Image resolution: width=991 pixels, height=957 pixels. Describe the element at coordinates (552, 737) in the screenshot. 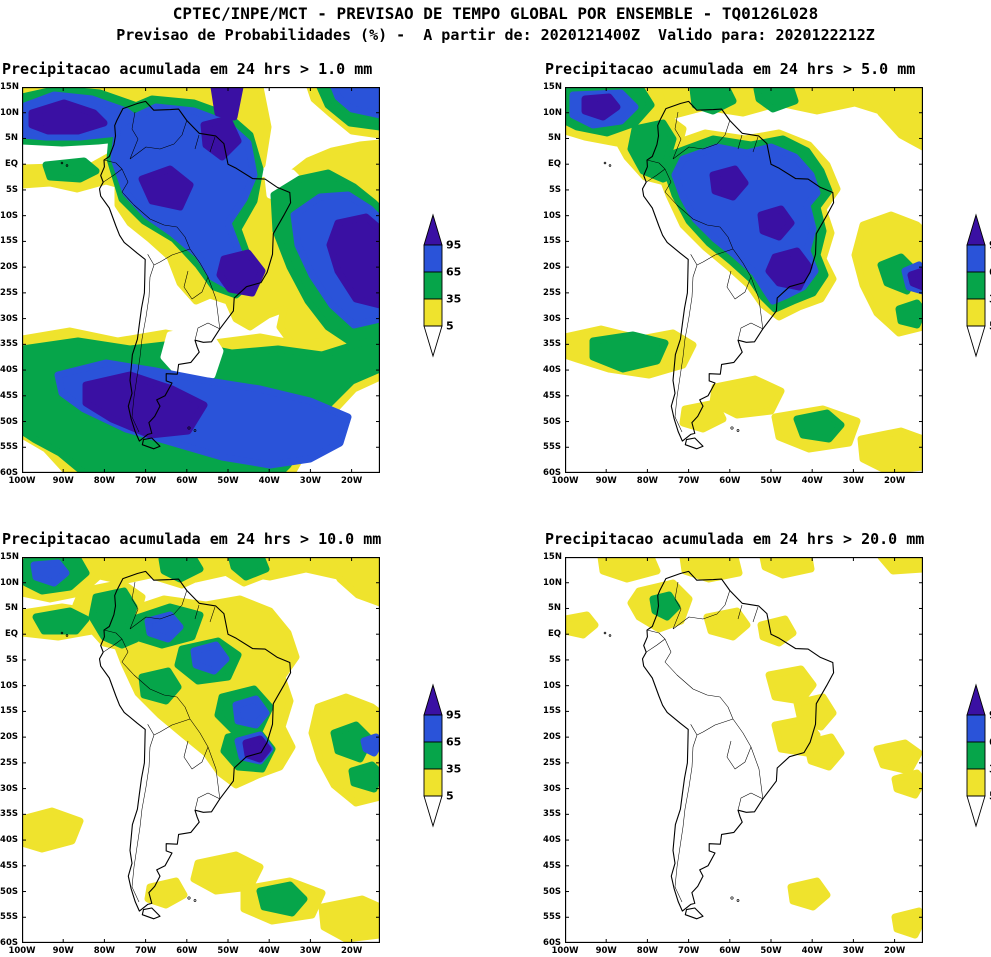

I see `lat-tick-label: 20S` at that location.